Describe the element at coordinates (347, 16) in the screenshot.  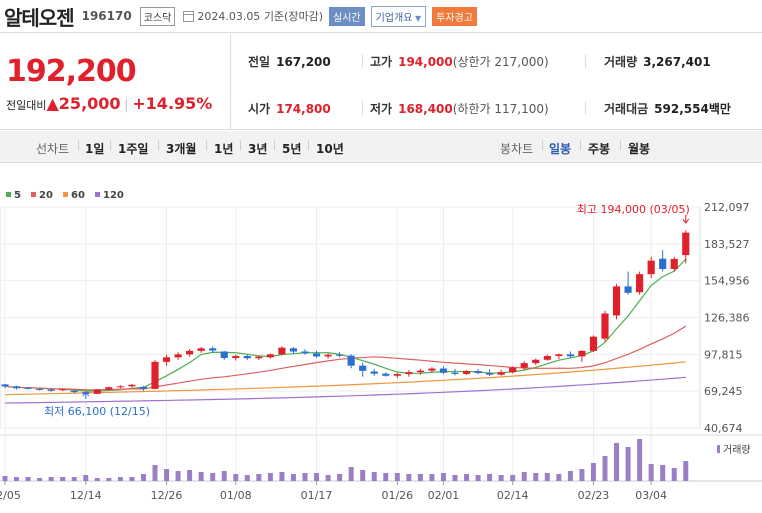
I see `realtime-button: 실시간` at that location.